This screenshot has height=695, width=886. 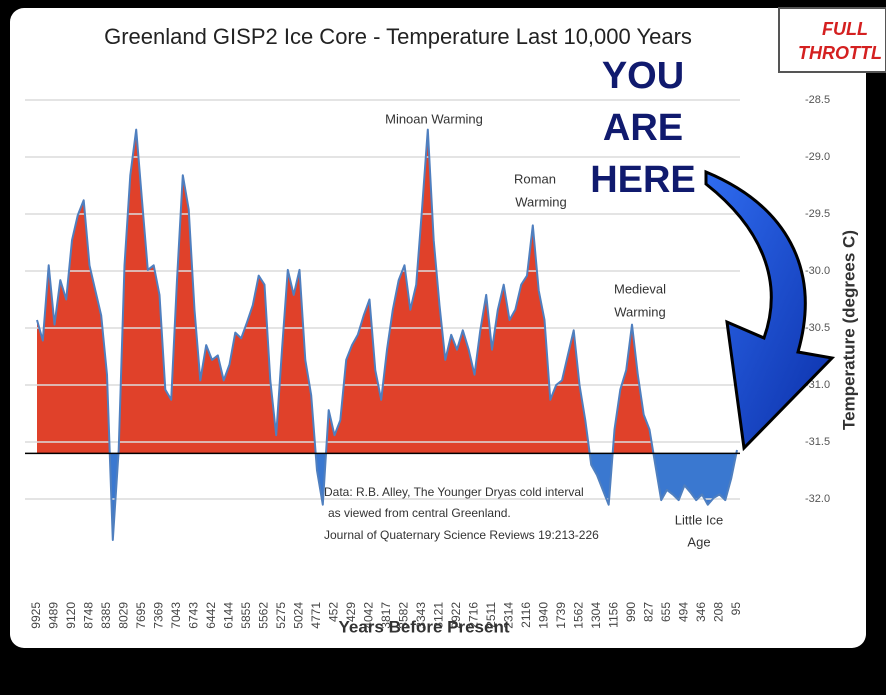 I want to click on logo: FULL THROTTL, so click(x=832, y=40).